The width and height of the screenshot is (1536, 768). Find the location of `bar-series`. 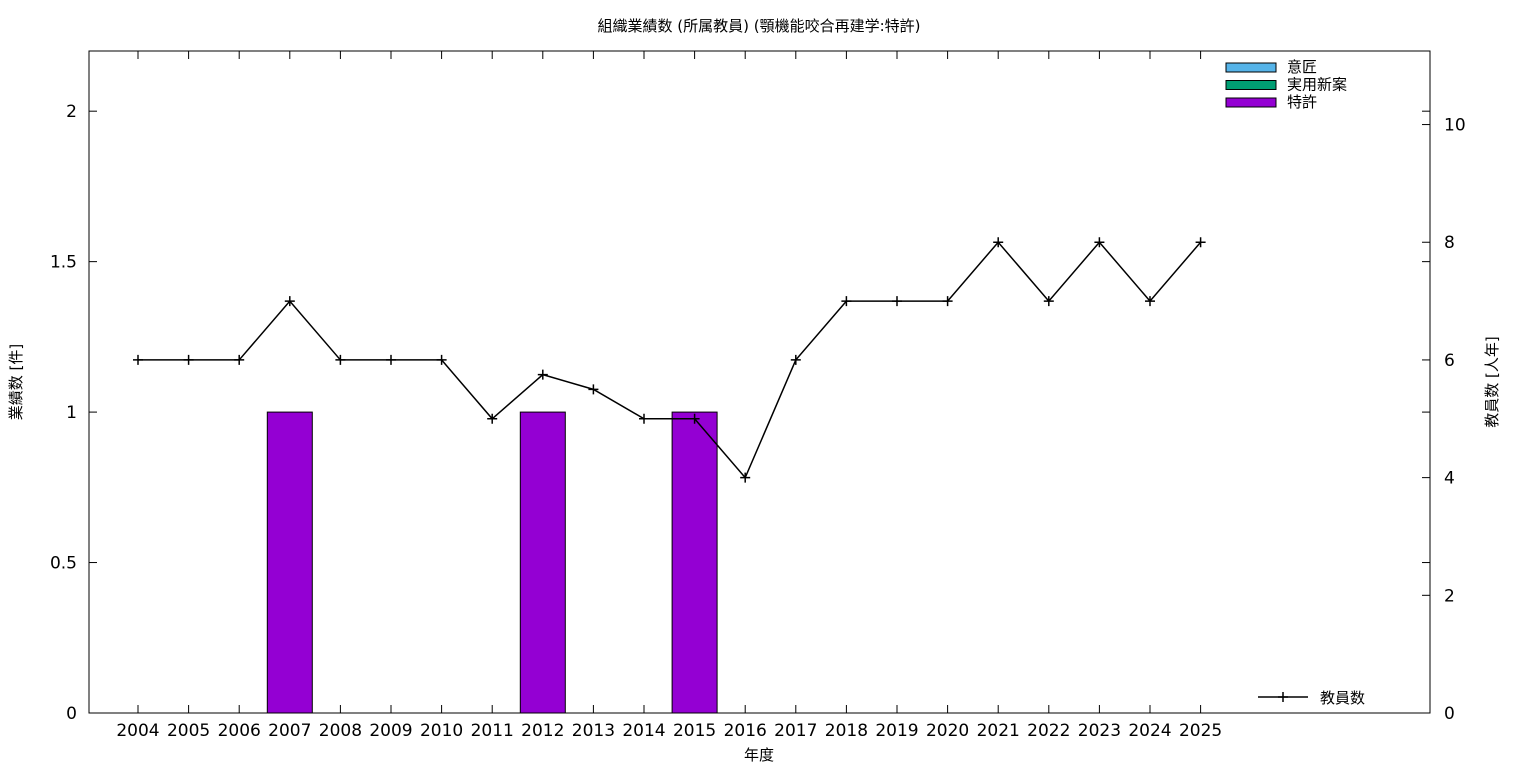

bar-series is located at coordinates (492, 562).